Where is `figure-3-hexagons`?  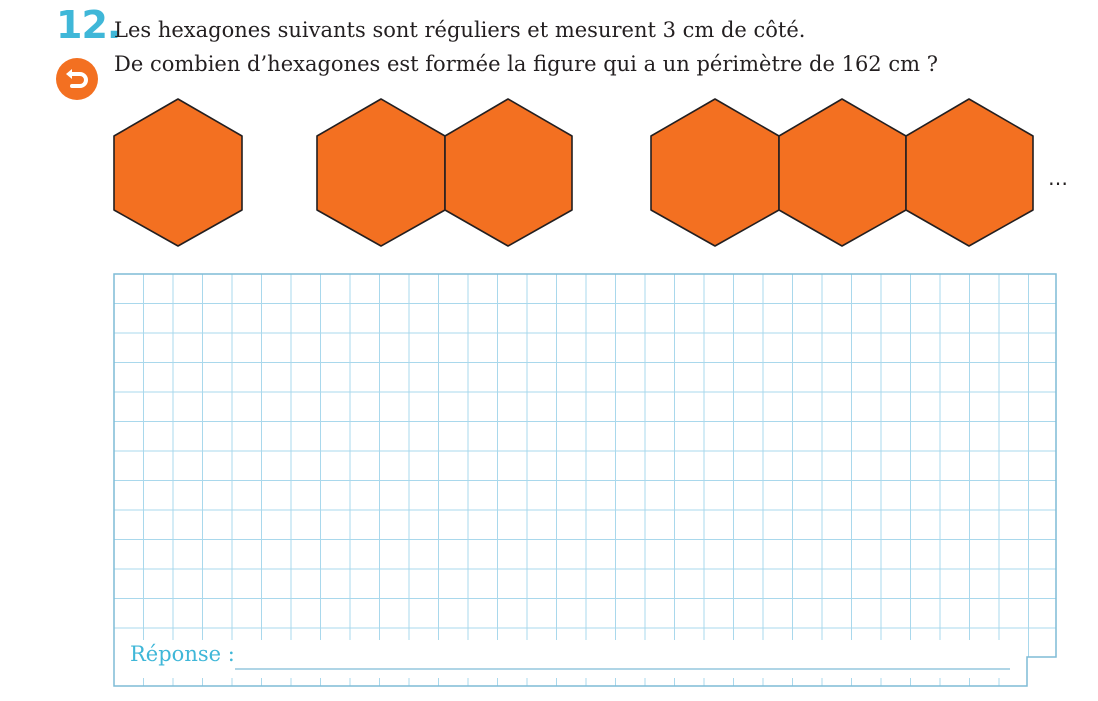 figure-3-hexagons is located at coordinates (842, 172).